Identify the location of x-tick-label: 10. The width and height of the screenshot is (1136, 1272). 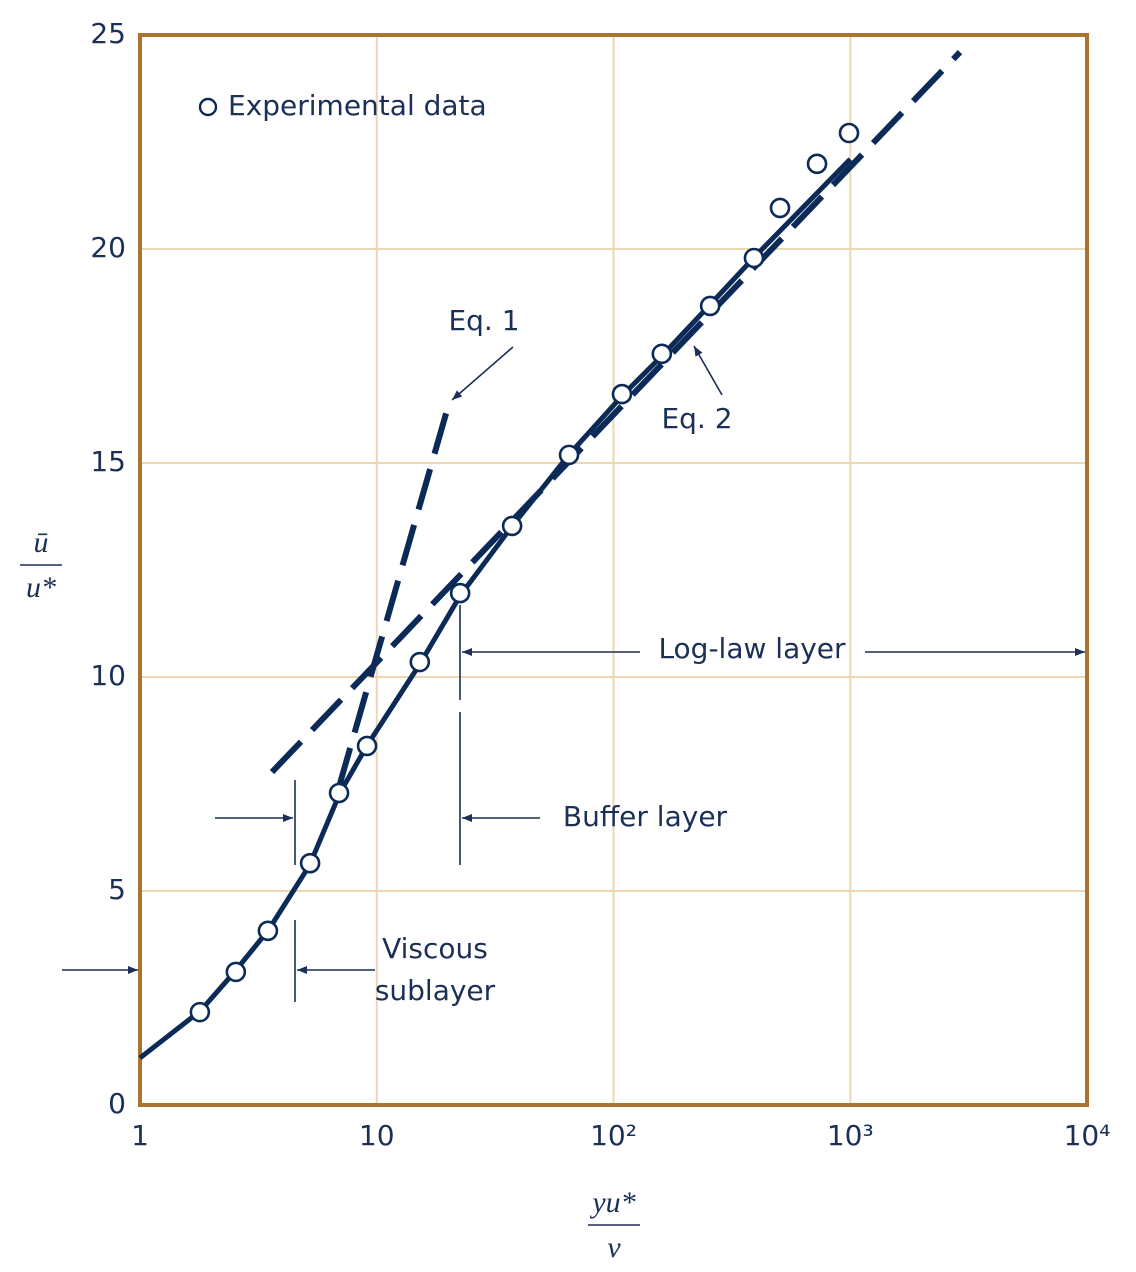
(377, 1135).